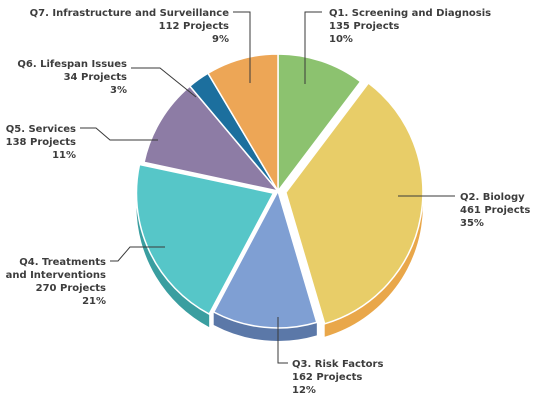 Image resolution: width=535 pixels, height=400 pixels. Describe the element at coordinates (173, 260) in the screenshot. I see `slice-side-treatments-interventions` at that location.